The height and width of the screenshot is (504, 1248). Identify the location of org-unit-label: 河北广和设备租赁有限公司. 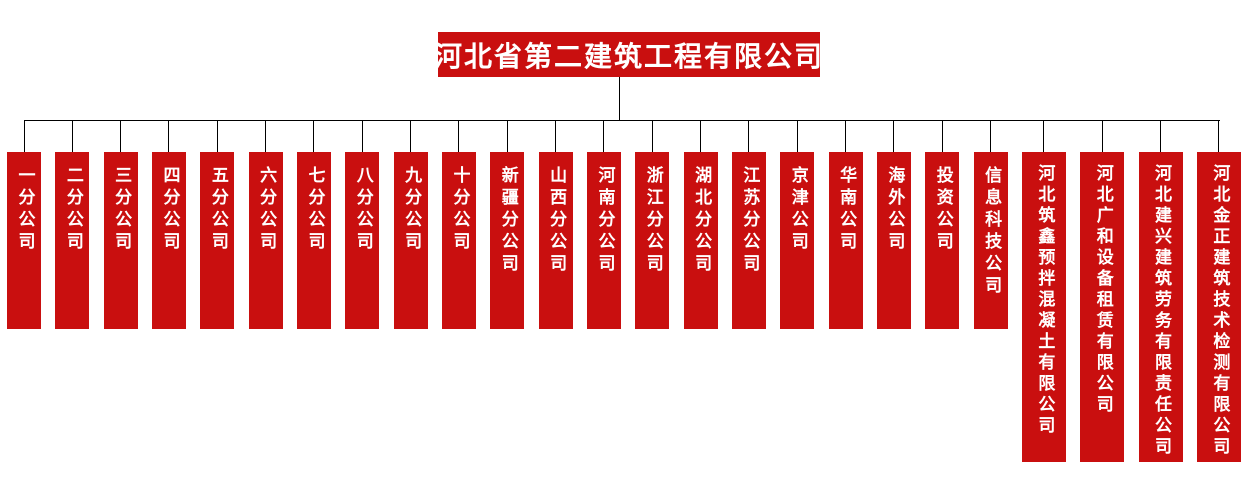
(1102, 290).